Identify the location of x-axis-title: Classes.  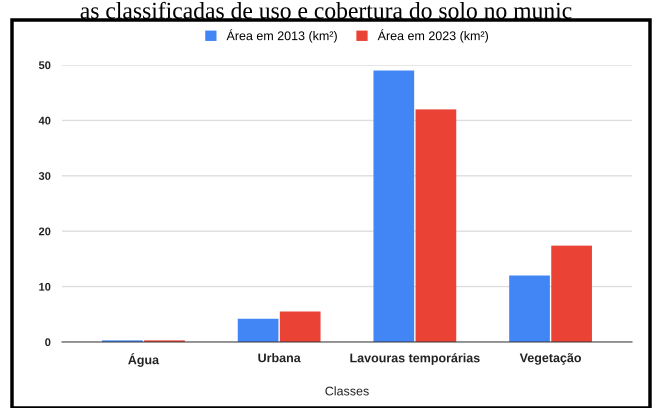
(347, 391).